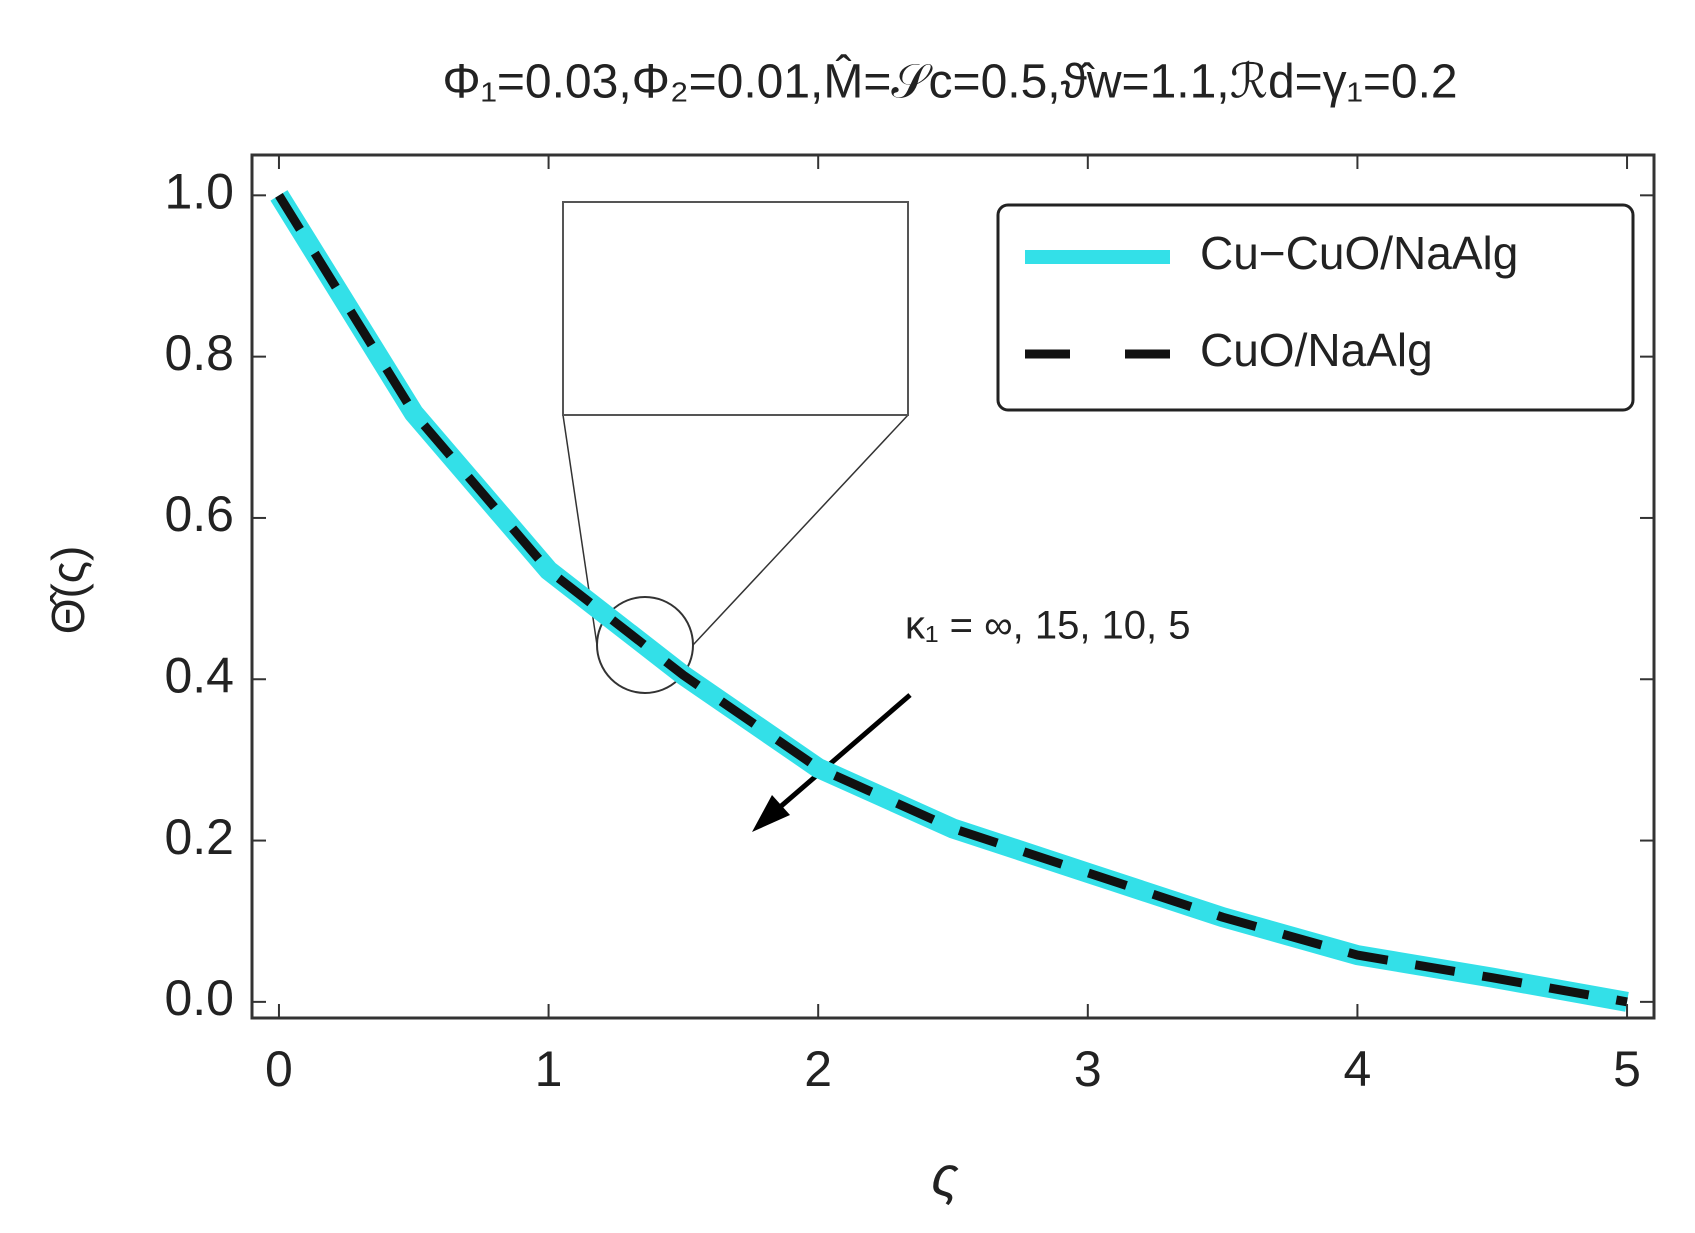 This screenshot has height=1233, width=1695. What do you see at coordinates (771, 813) in the screenshot?
I see `arrow-head` at bounding box center [771, 813].